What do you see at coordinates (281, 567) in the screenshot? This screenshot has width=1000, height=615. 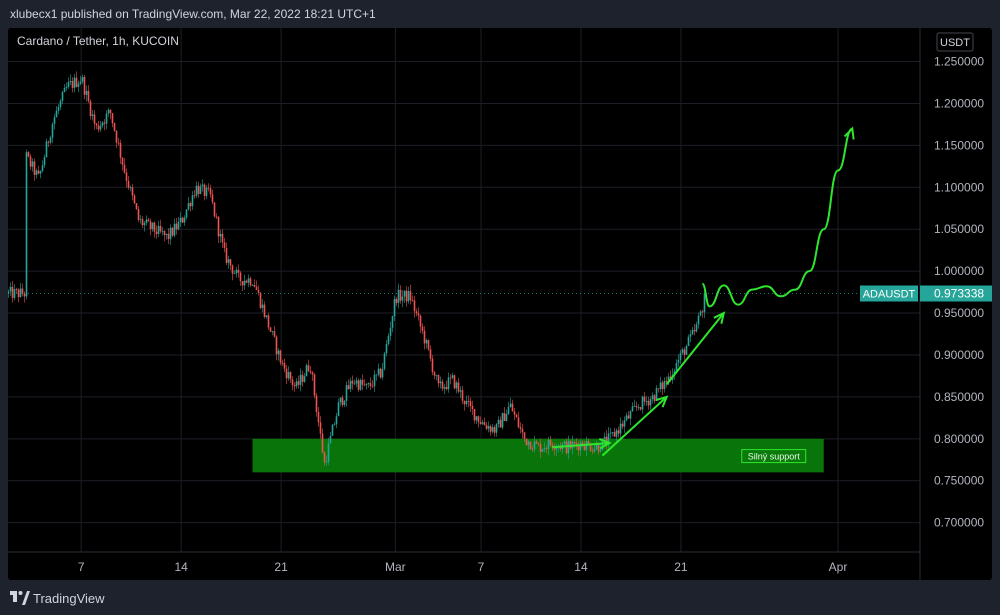 I see `x-tick-label: 21` at bounding box center [281, 567].